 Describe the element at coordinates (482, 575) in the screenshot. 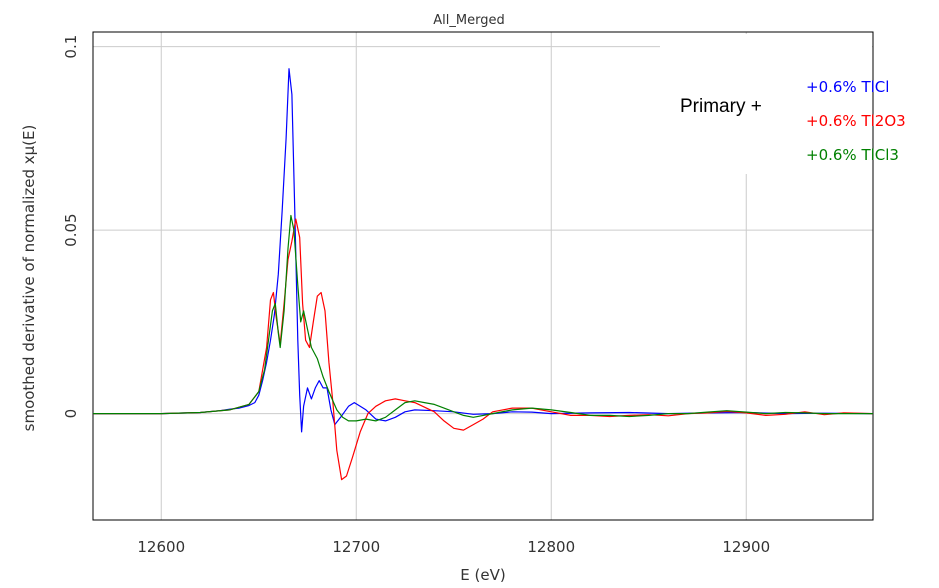

I see `x-axis-label: E (eV)` at that location.